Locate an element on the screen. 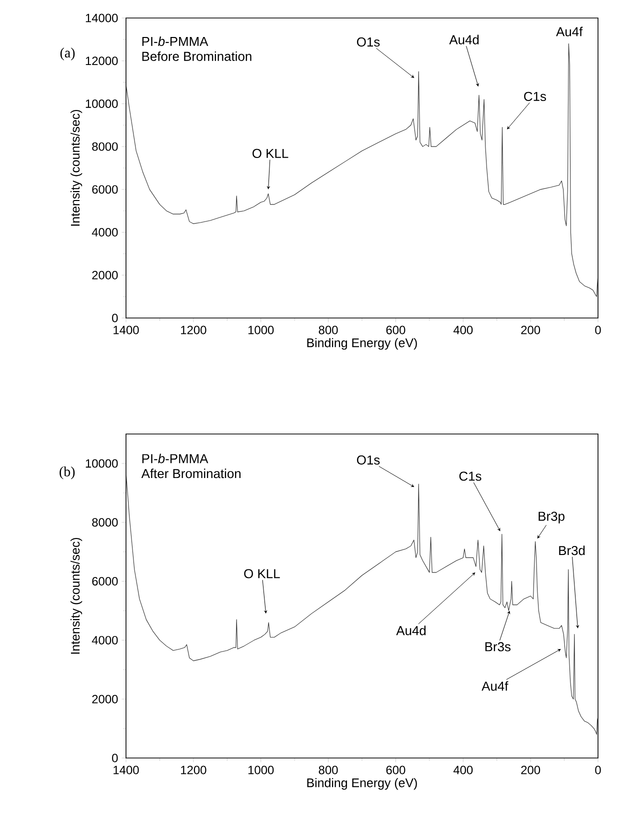 This screenshot has width=620, height=814. text: Before Bromination is located at coordinates (197, 56).